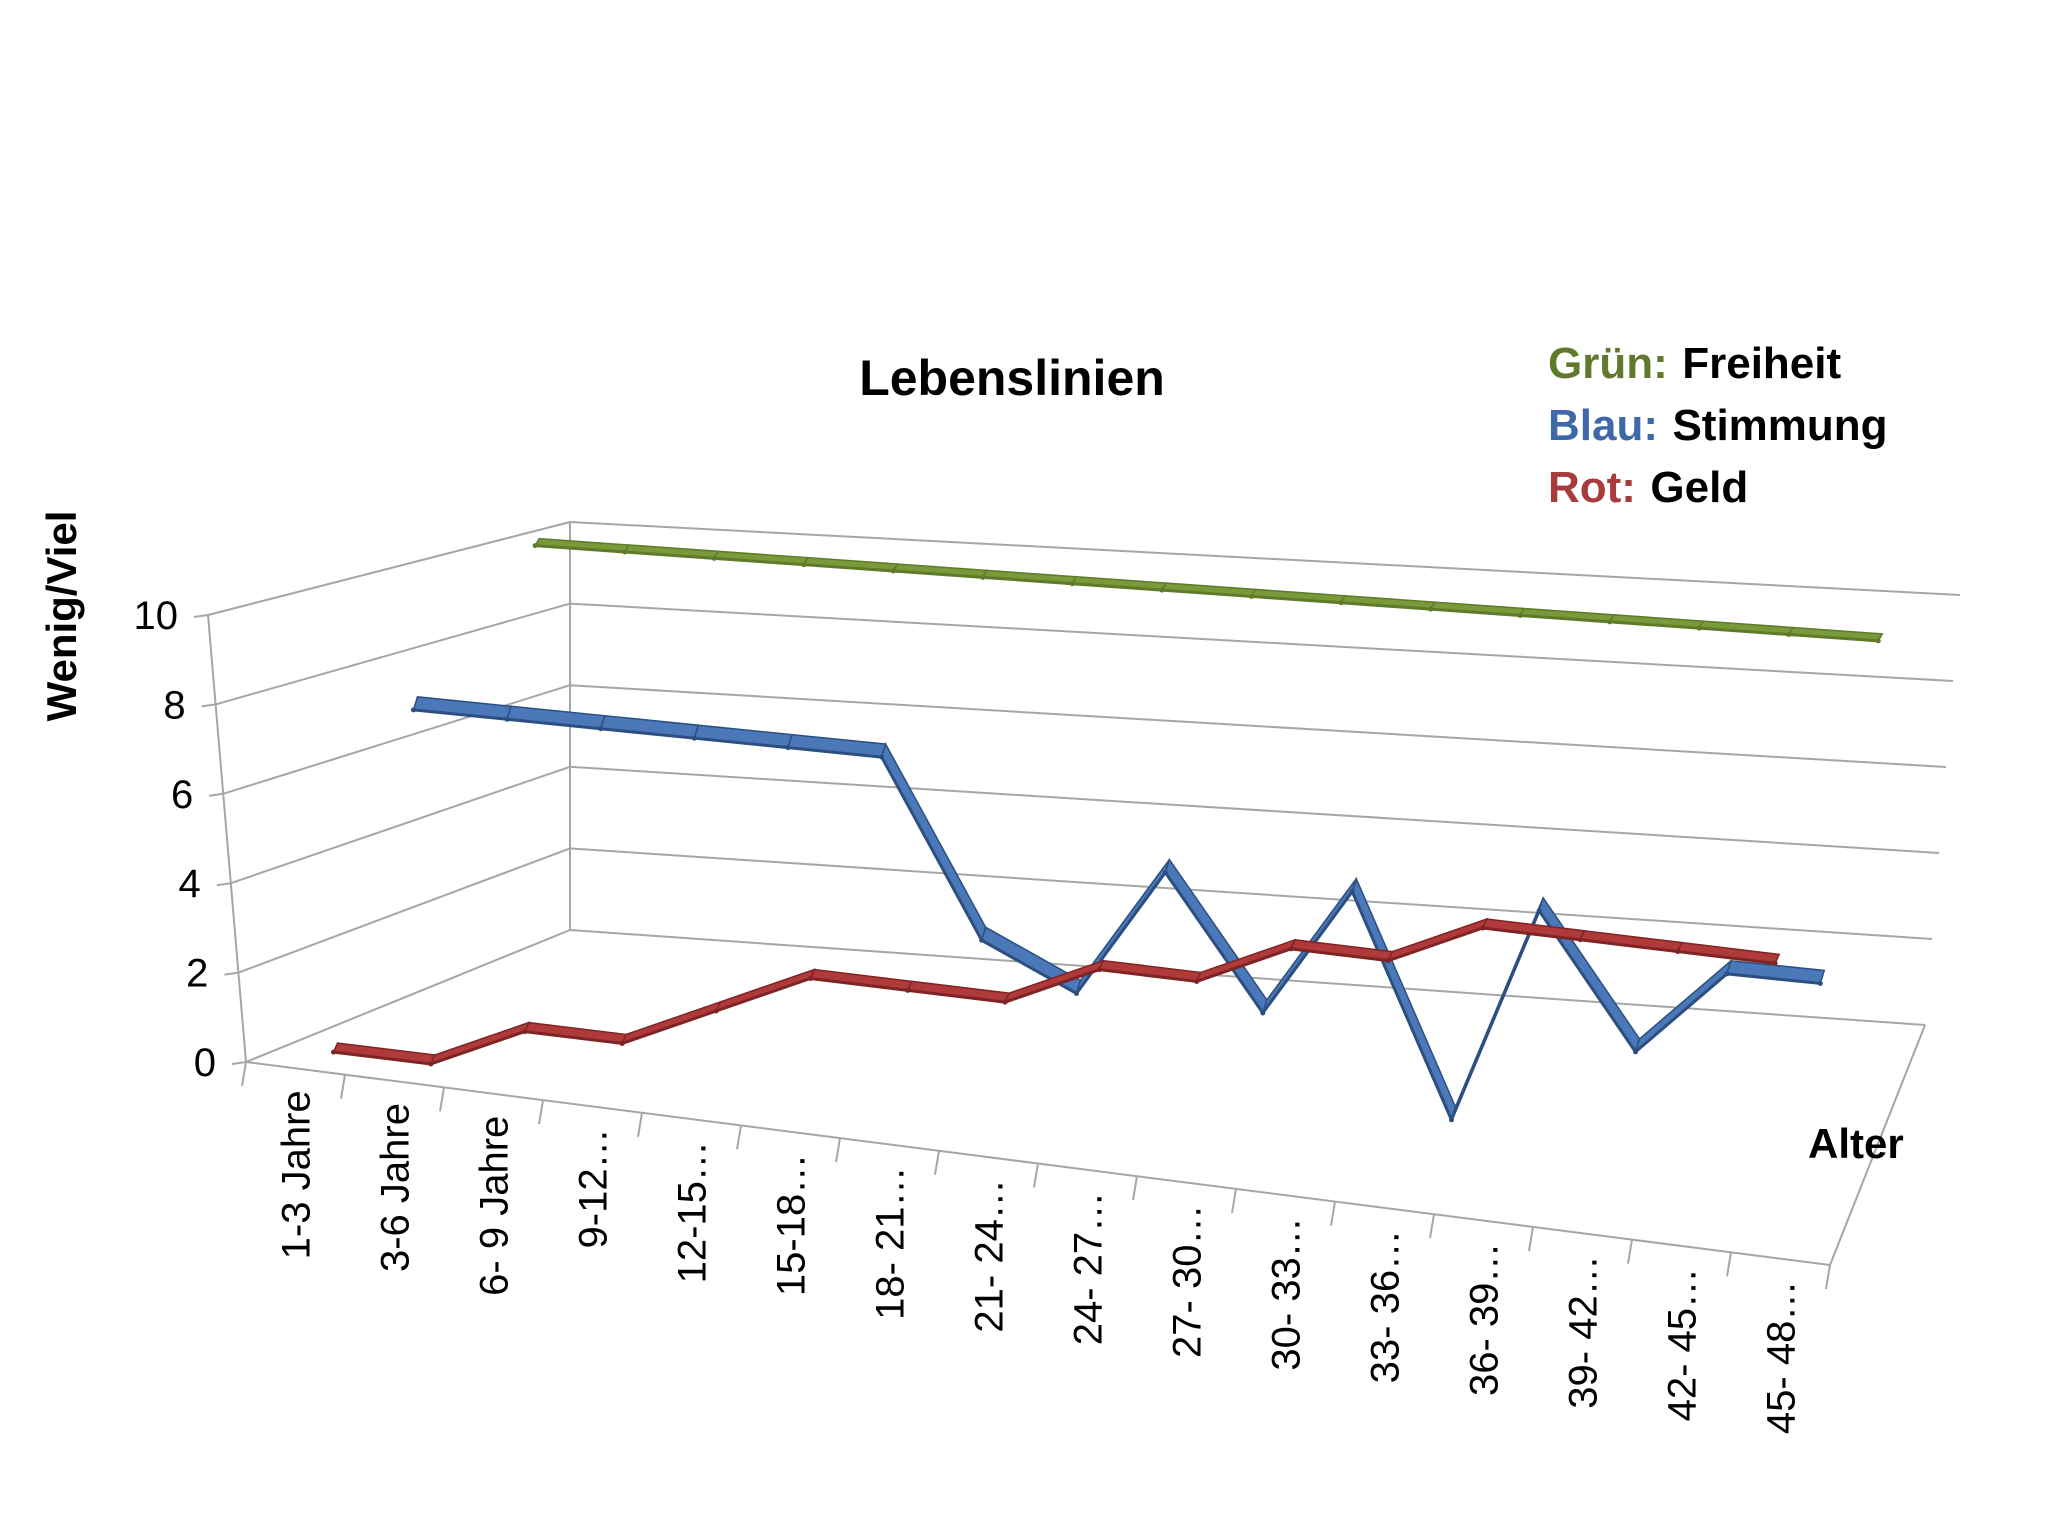 The image size is (2048, 1536). Describe the element at coordinates (297, 1174) in the screenshot. I see `x-tick-label: 1-3 Jahre` at that location.